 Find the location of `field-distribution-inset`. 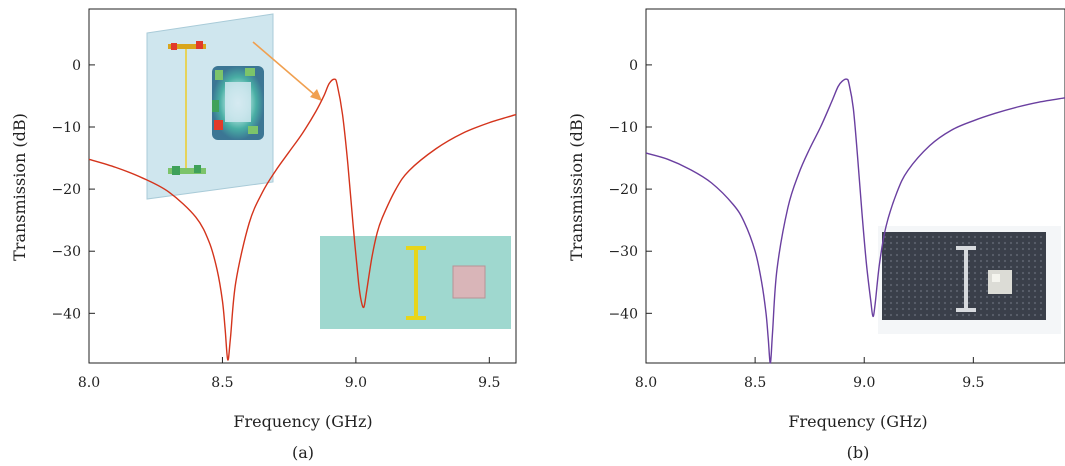

field-distribution-inset is located at coordinates (210, 106).